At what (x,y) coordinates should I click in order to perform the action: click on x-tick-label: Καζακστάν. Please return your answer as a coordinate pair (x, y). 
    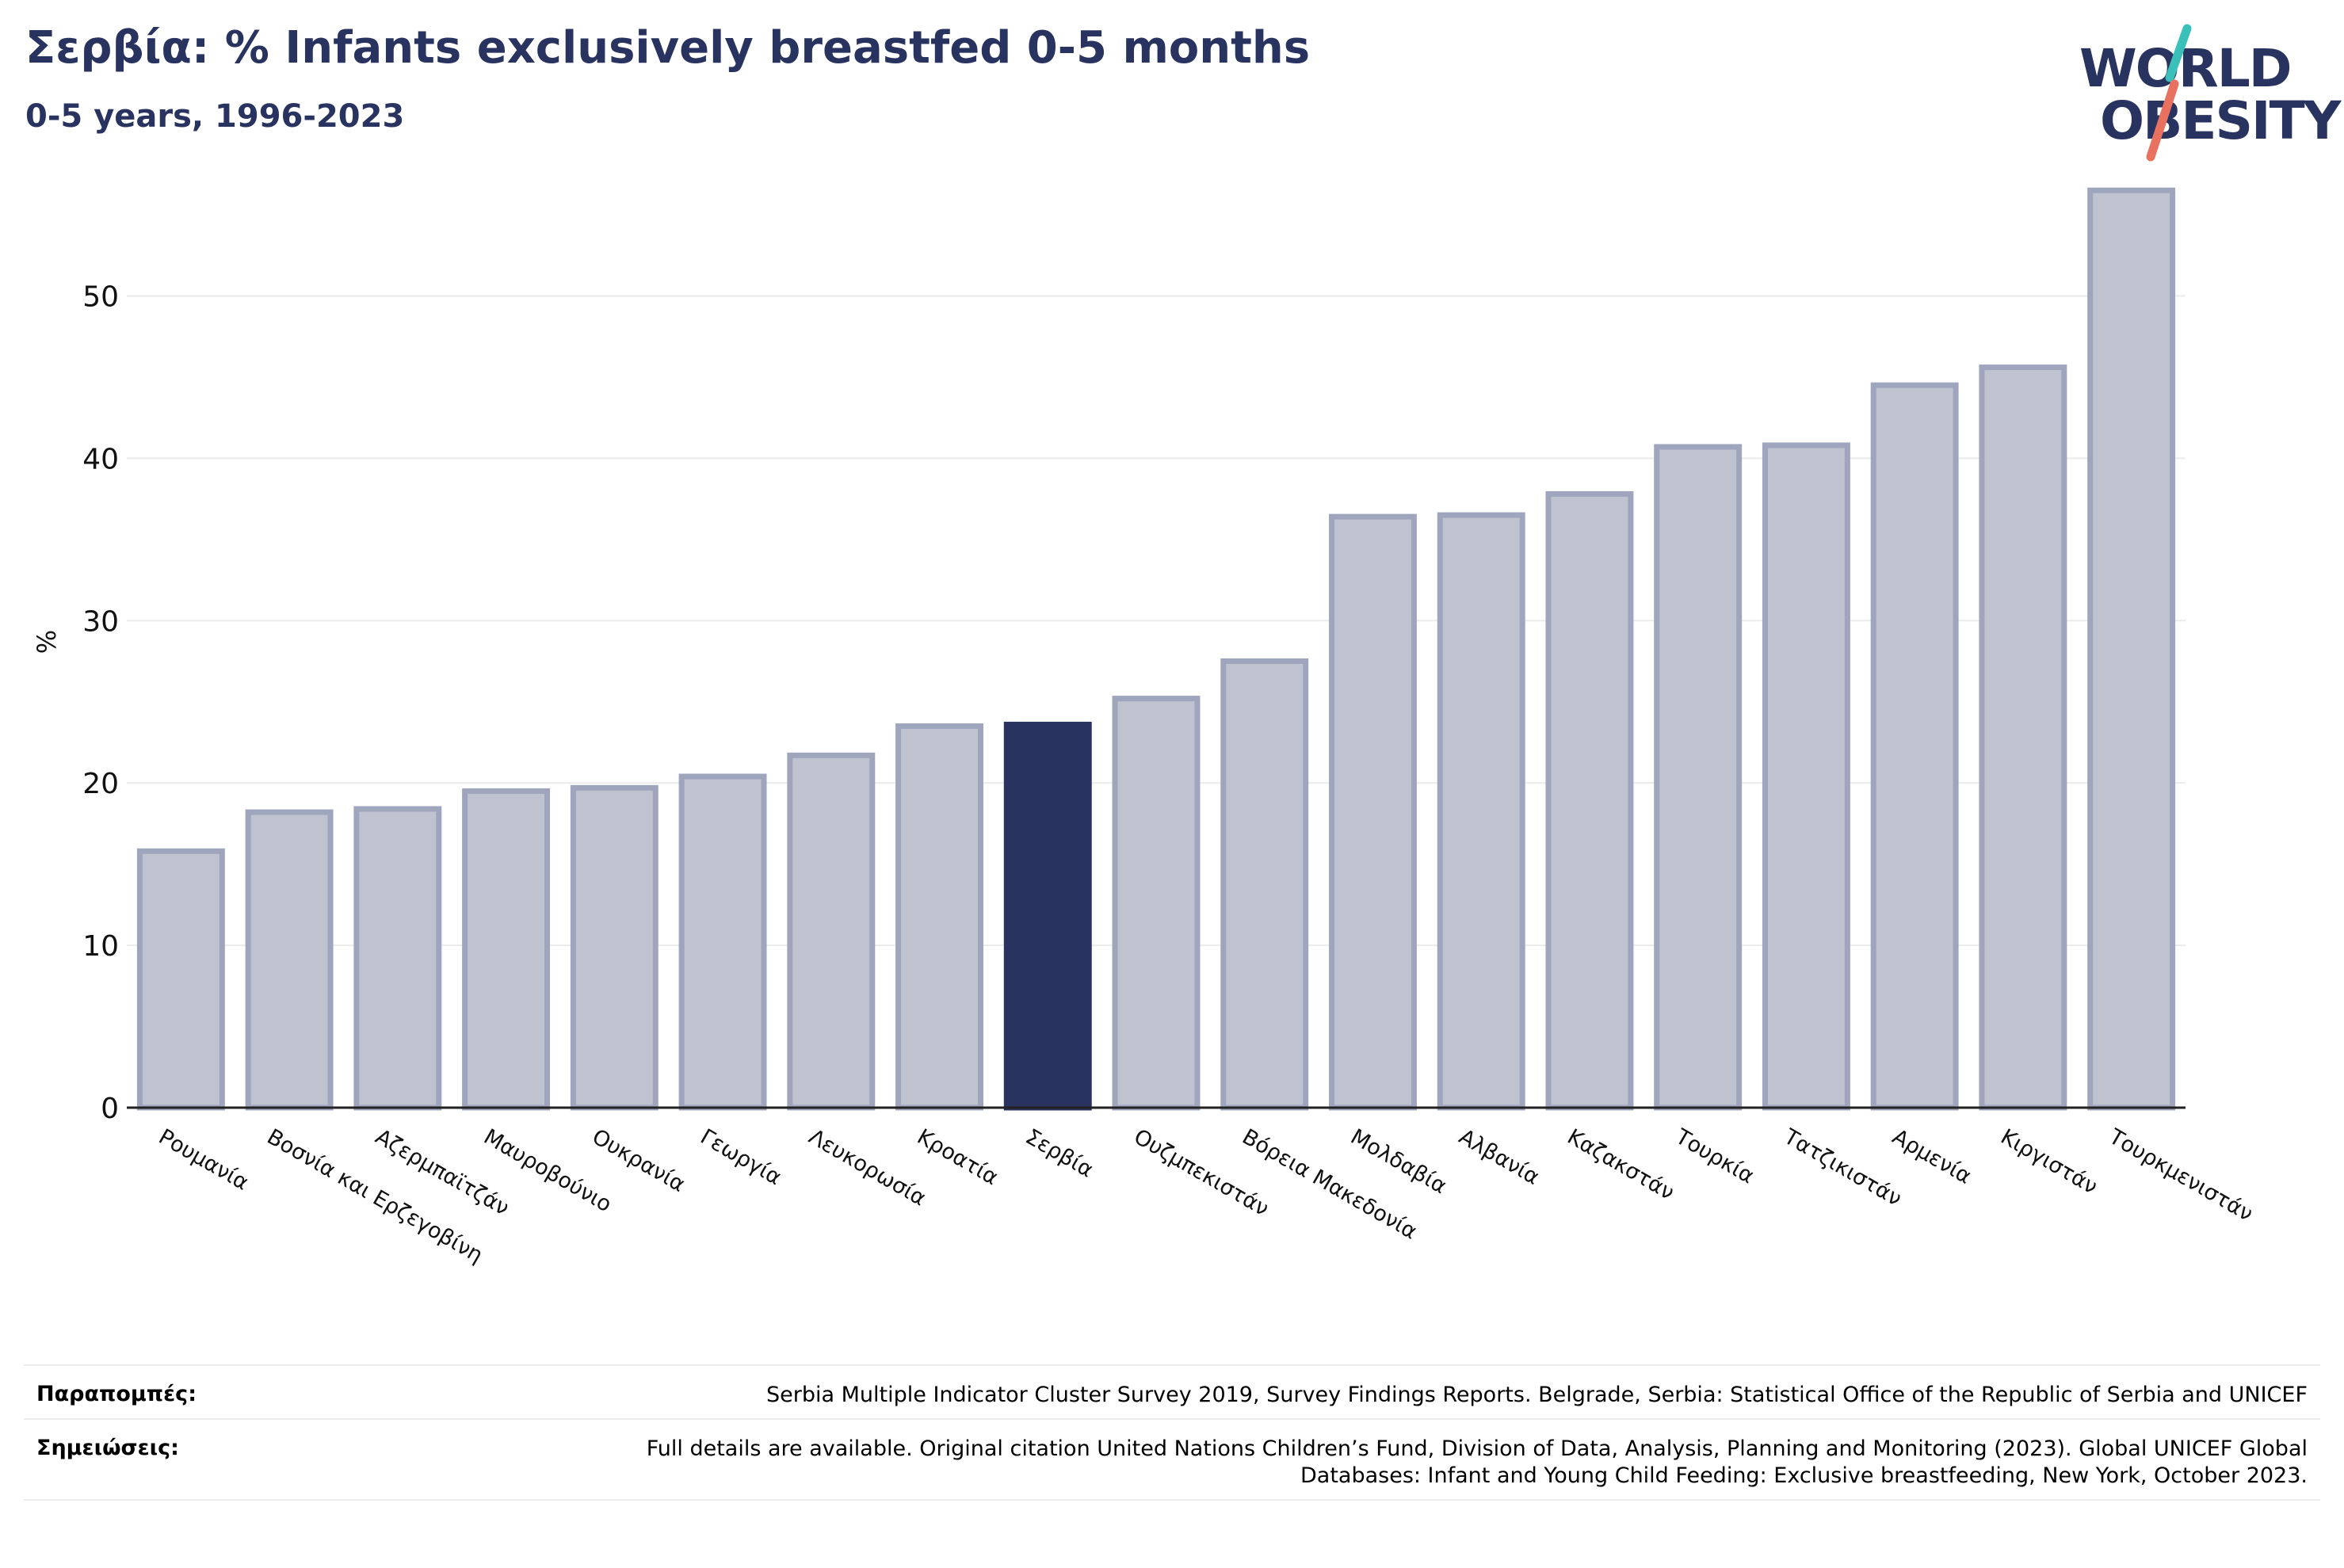
    Looking at the image, I should click on (1621, 1164).